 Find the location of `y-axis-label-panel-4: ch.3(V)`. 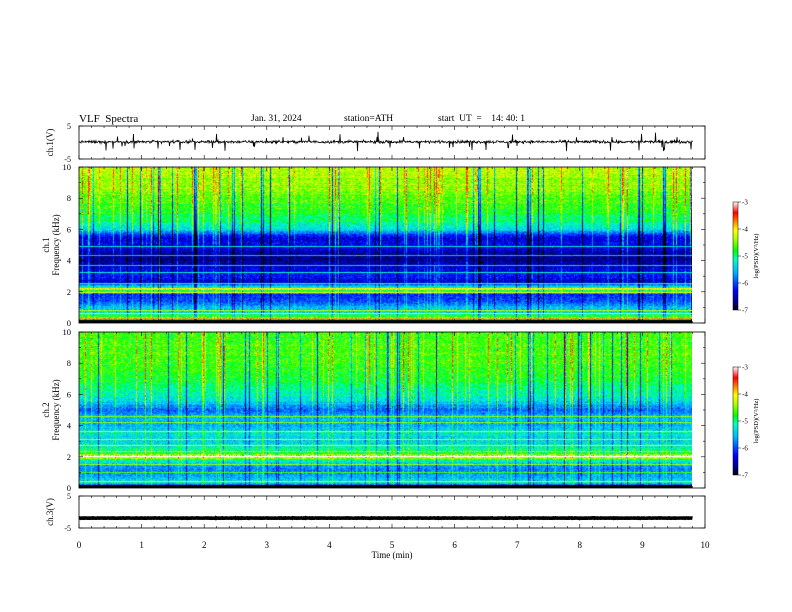

y-axis-label-panel-4: ch.3(V) is located at coordinates (50, 512).